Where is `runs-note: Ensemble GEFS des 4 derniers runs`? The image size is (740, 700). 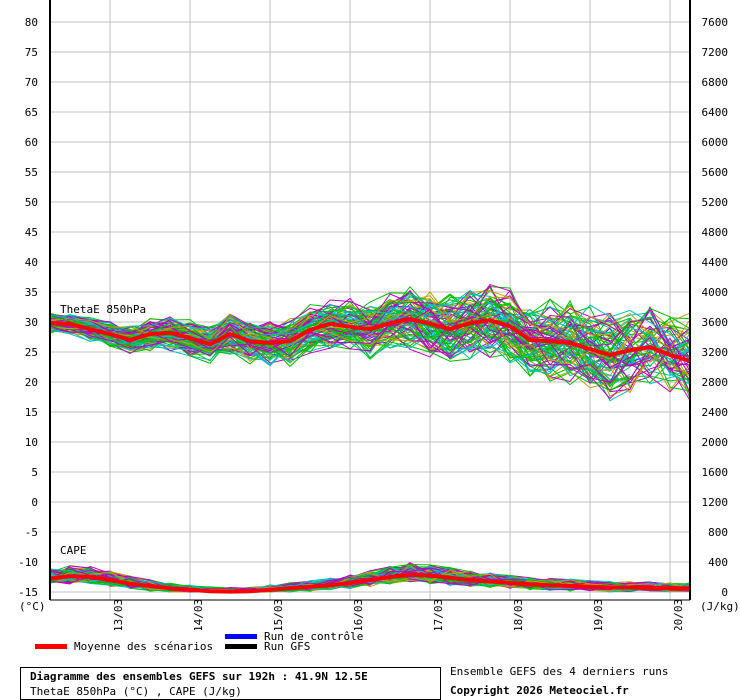
runs-note: Ensemble GEFS des 4 derniers runs is located at coordinates (559, 671).